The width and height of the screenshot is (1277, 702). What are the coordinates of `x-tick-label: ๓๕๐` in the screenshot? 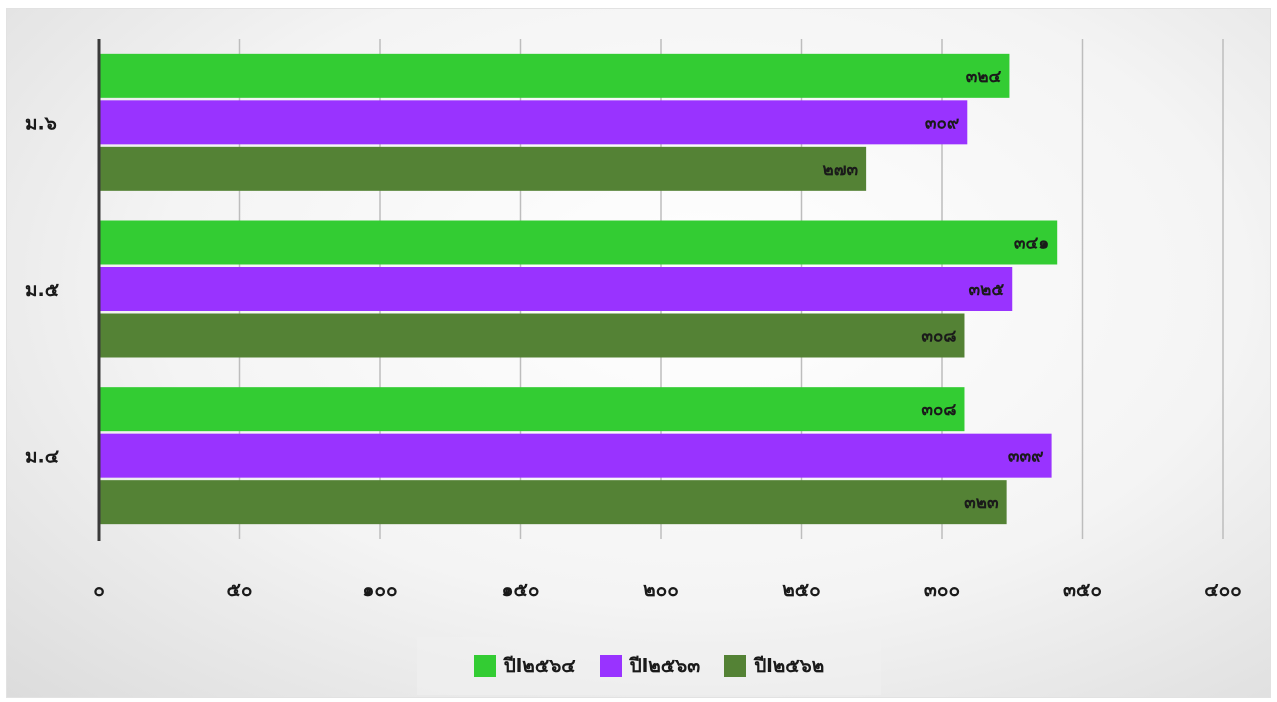 It's located at (1082, 590).